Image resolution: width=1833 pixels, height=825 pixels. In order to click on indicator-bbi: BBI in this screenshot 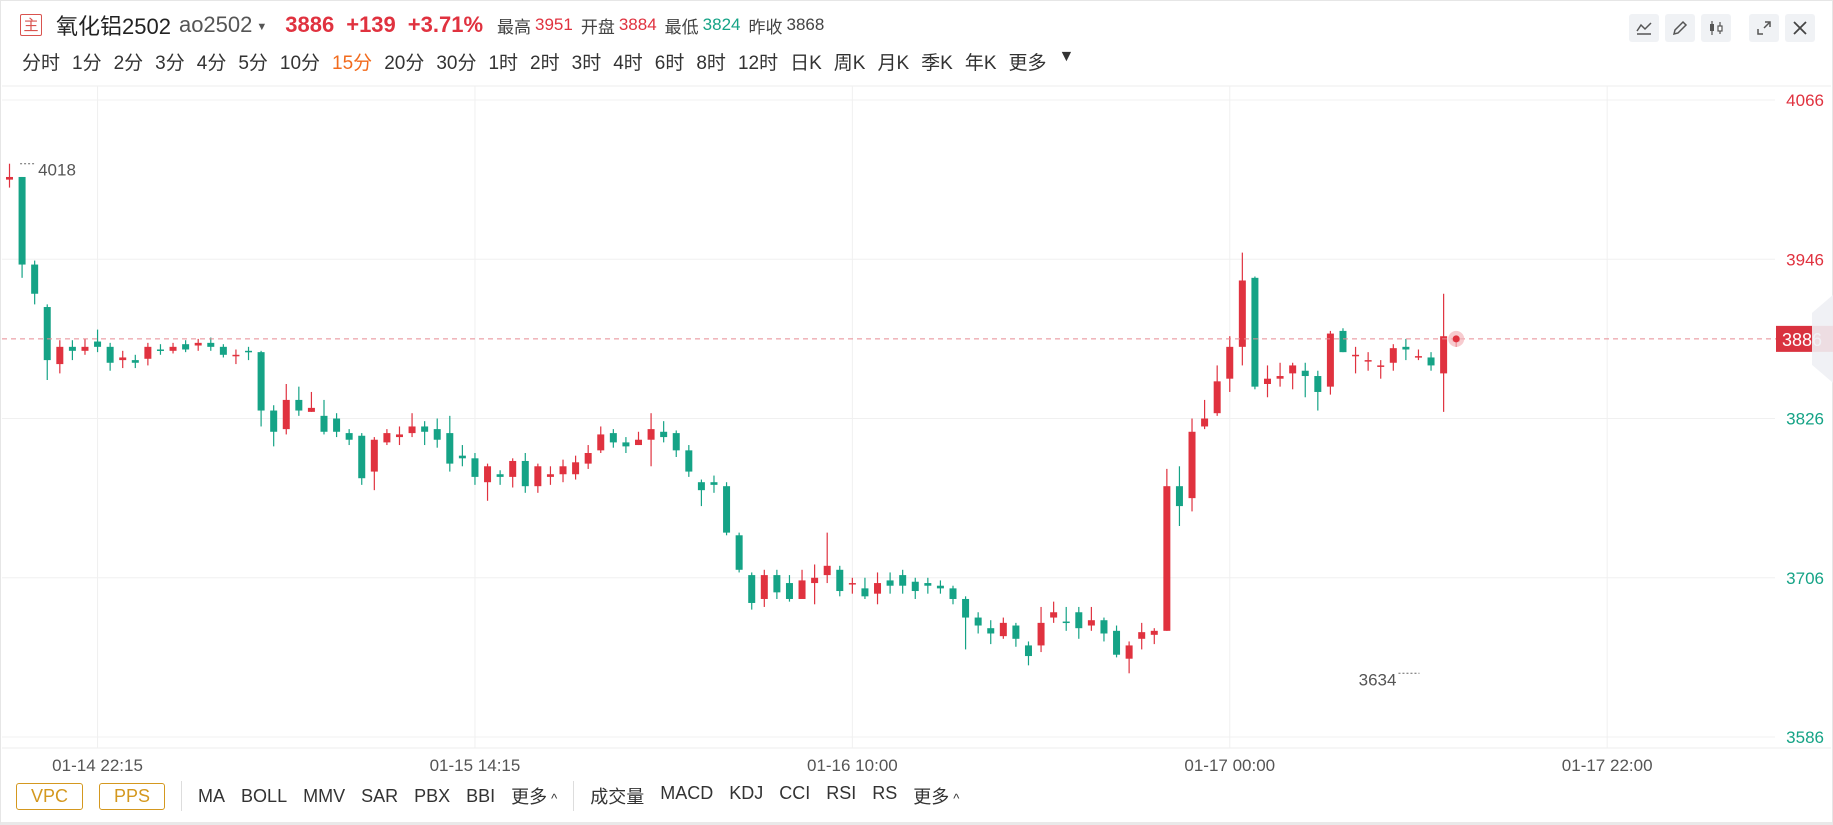, I will do `click(481, 795)`.